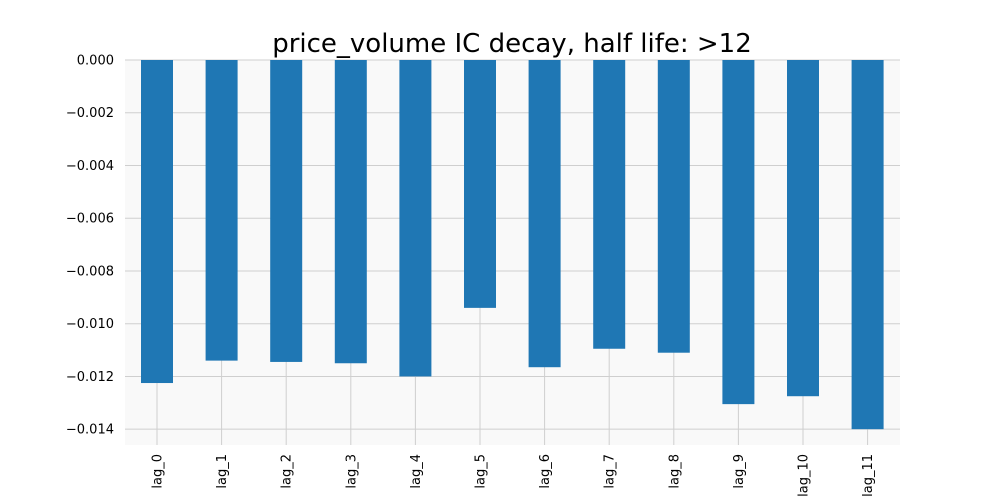  Describe the element at coordinates (90, 324) in the screenshot. I see `y-tick-label: −0.010` at that location.